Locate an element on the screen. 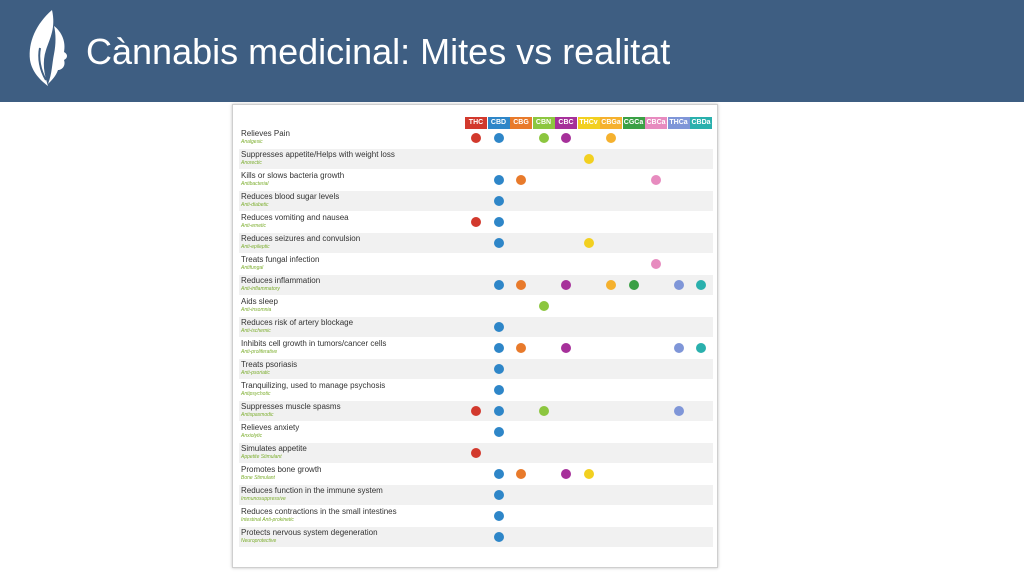  table-row: Reduces inflammation Anti-inflammatory is located at coordinates (476, 285).